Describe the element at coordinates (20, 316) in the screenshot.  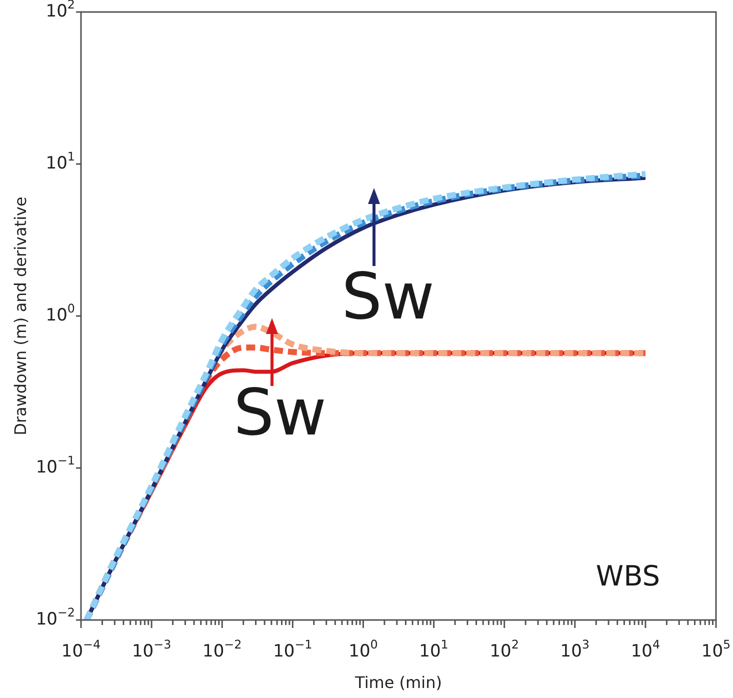
I see `y-axis-title: Drawdown (m) and derivative` at that location.